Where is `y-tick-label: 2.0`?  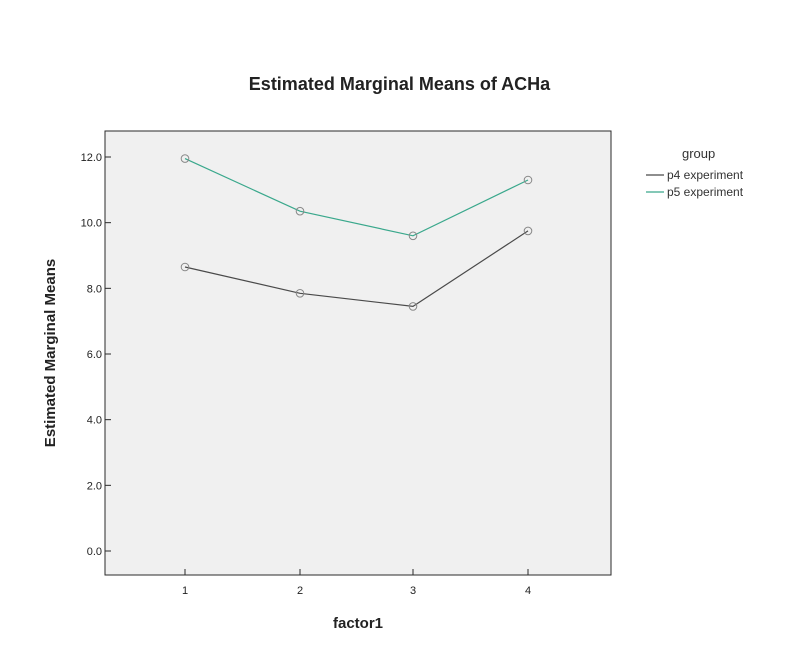 y-tick-label: 2.0 is located at coordinates (94, 486).